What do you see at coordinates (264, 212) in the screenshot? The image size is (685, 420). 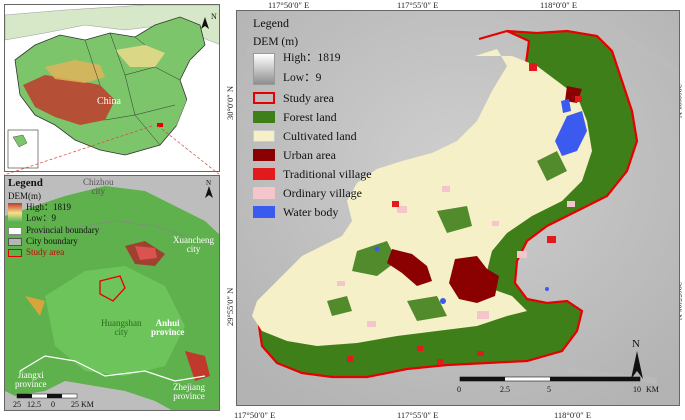 I see `water-swatch` at bounding box center [264, 212].